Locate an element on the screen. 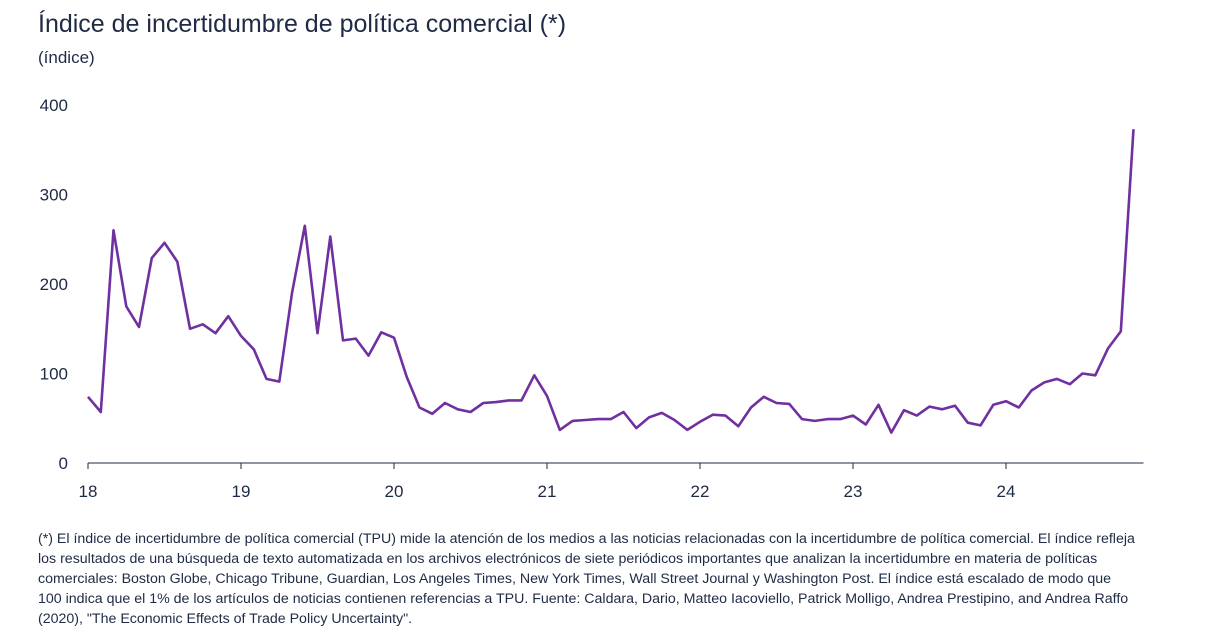  y-axis-labels: 0 100 200 300 400 is located at coordinates (54, 284).